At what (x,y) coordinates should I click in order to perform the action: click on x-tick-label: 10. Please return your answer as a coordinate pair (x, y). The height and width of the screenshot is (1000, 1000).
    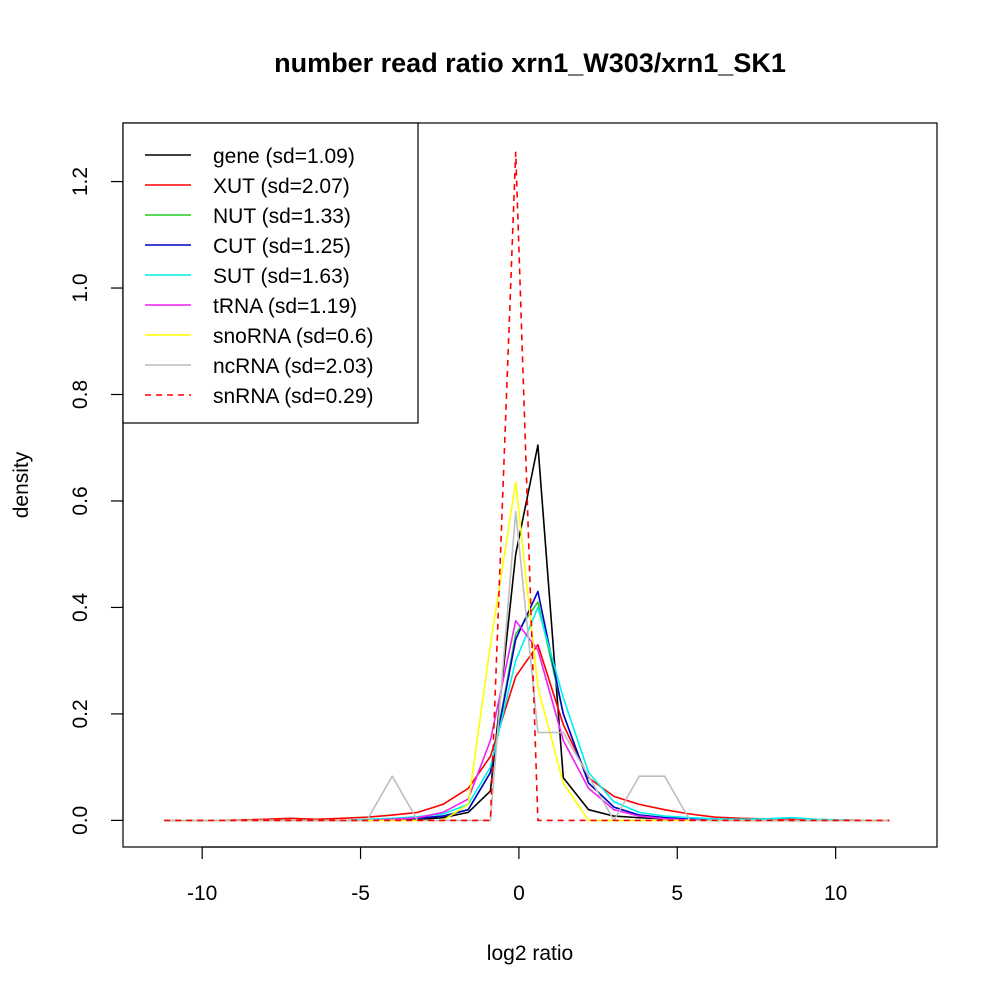
    Looking at the image, I should click on (835, 893).